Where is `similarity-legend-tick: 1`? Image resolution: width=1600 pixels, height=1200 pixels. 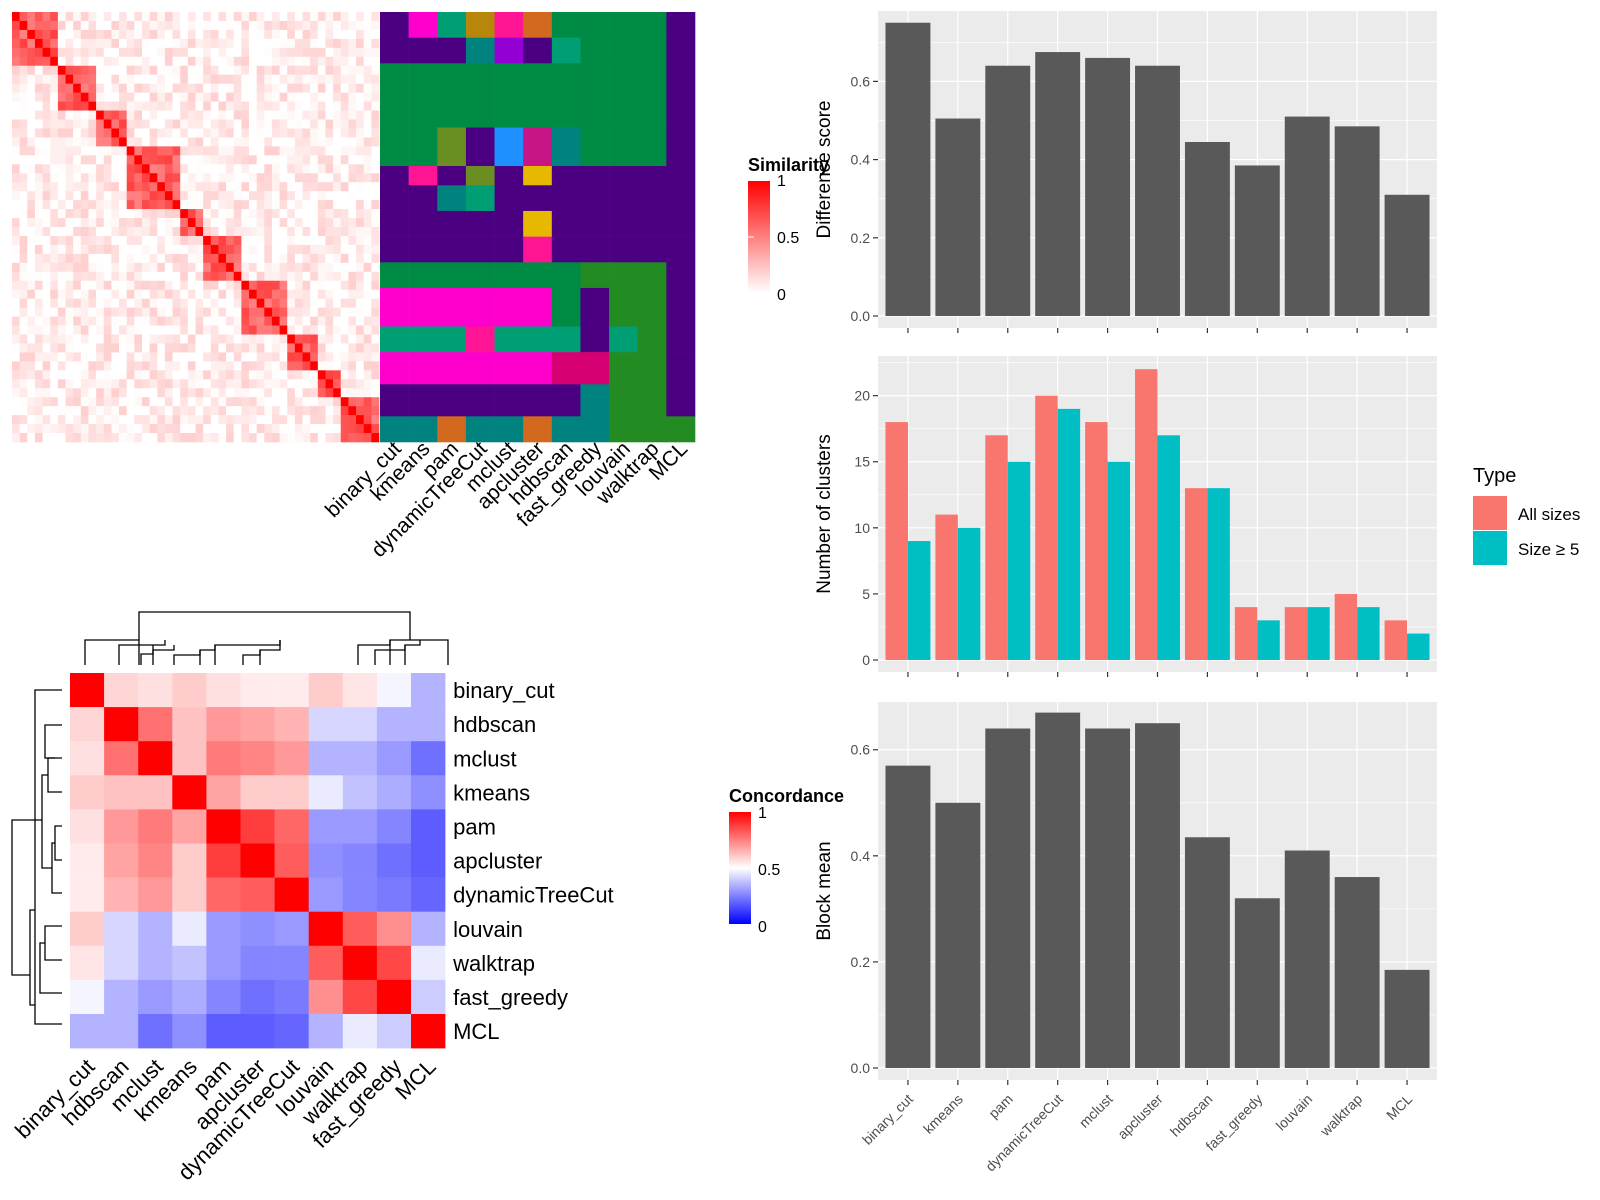 similarity-legend-tick: 1 is located at coordinates (781, 181).